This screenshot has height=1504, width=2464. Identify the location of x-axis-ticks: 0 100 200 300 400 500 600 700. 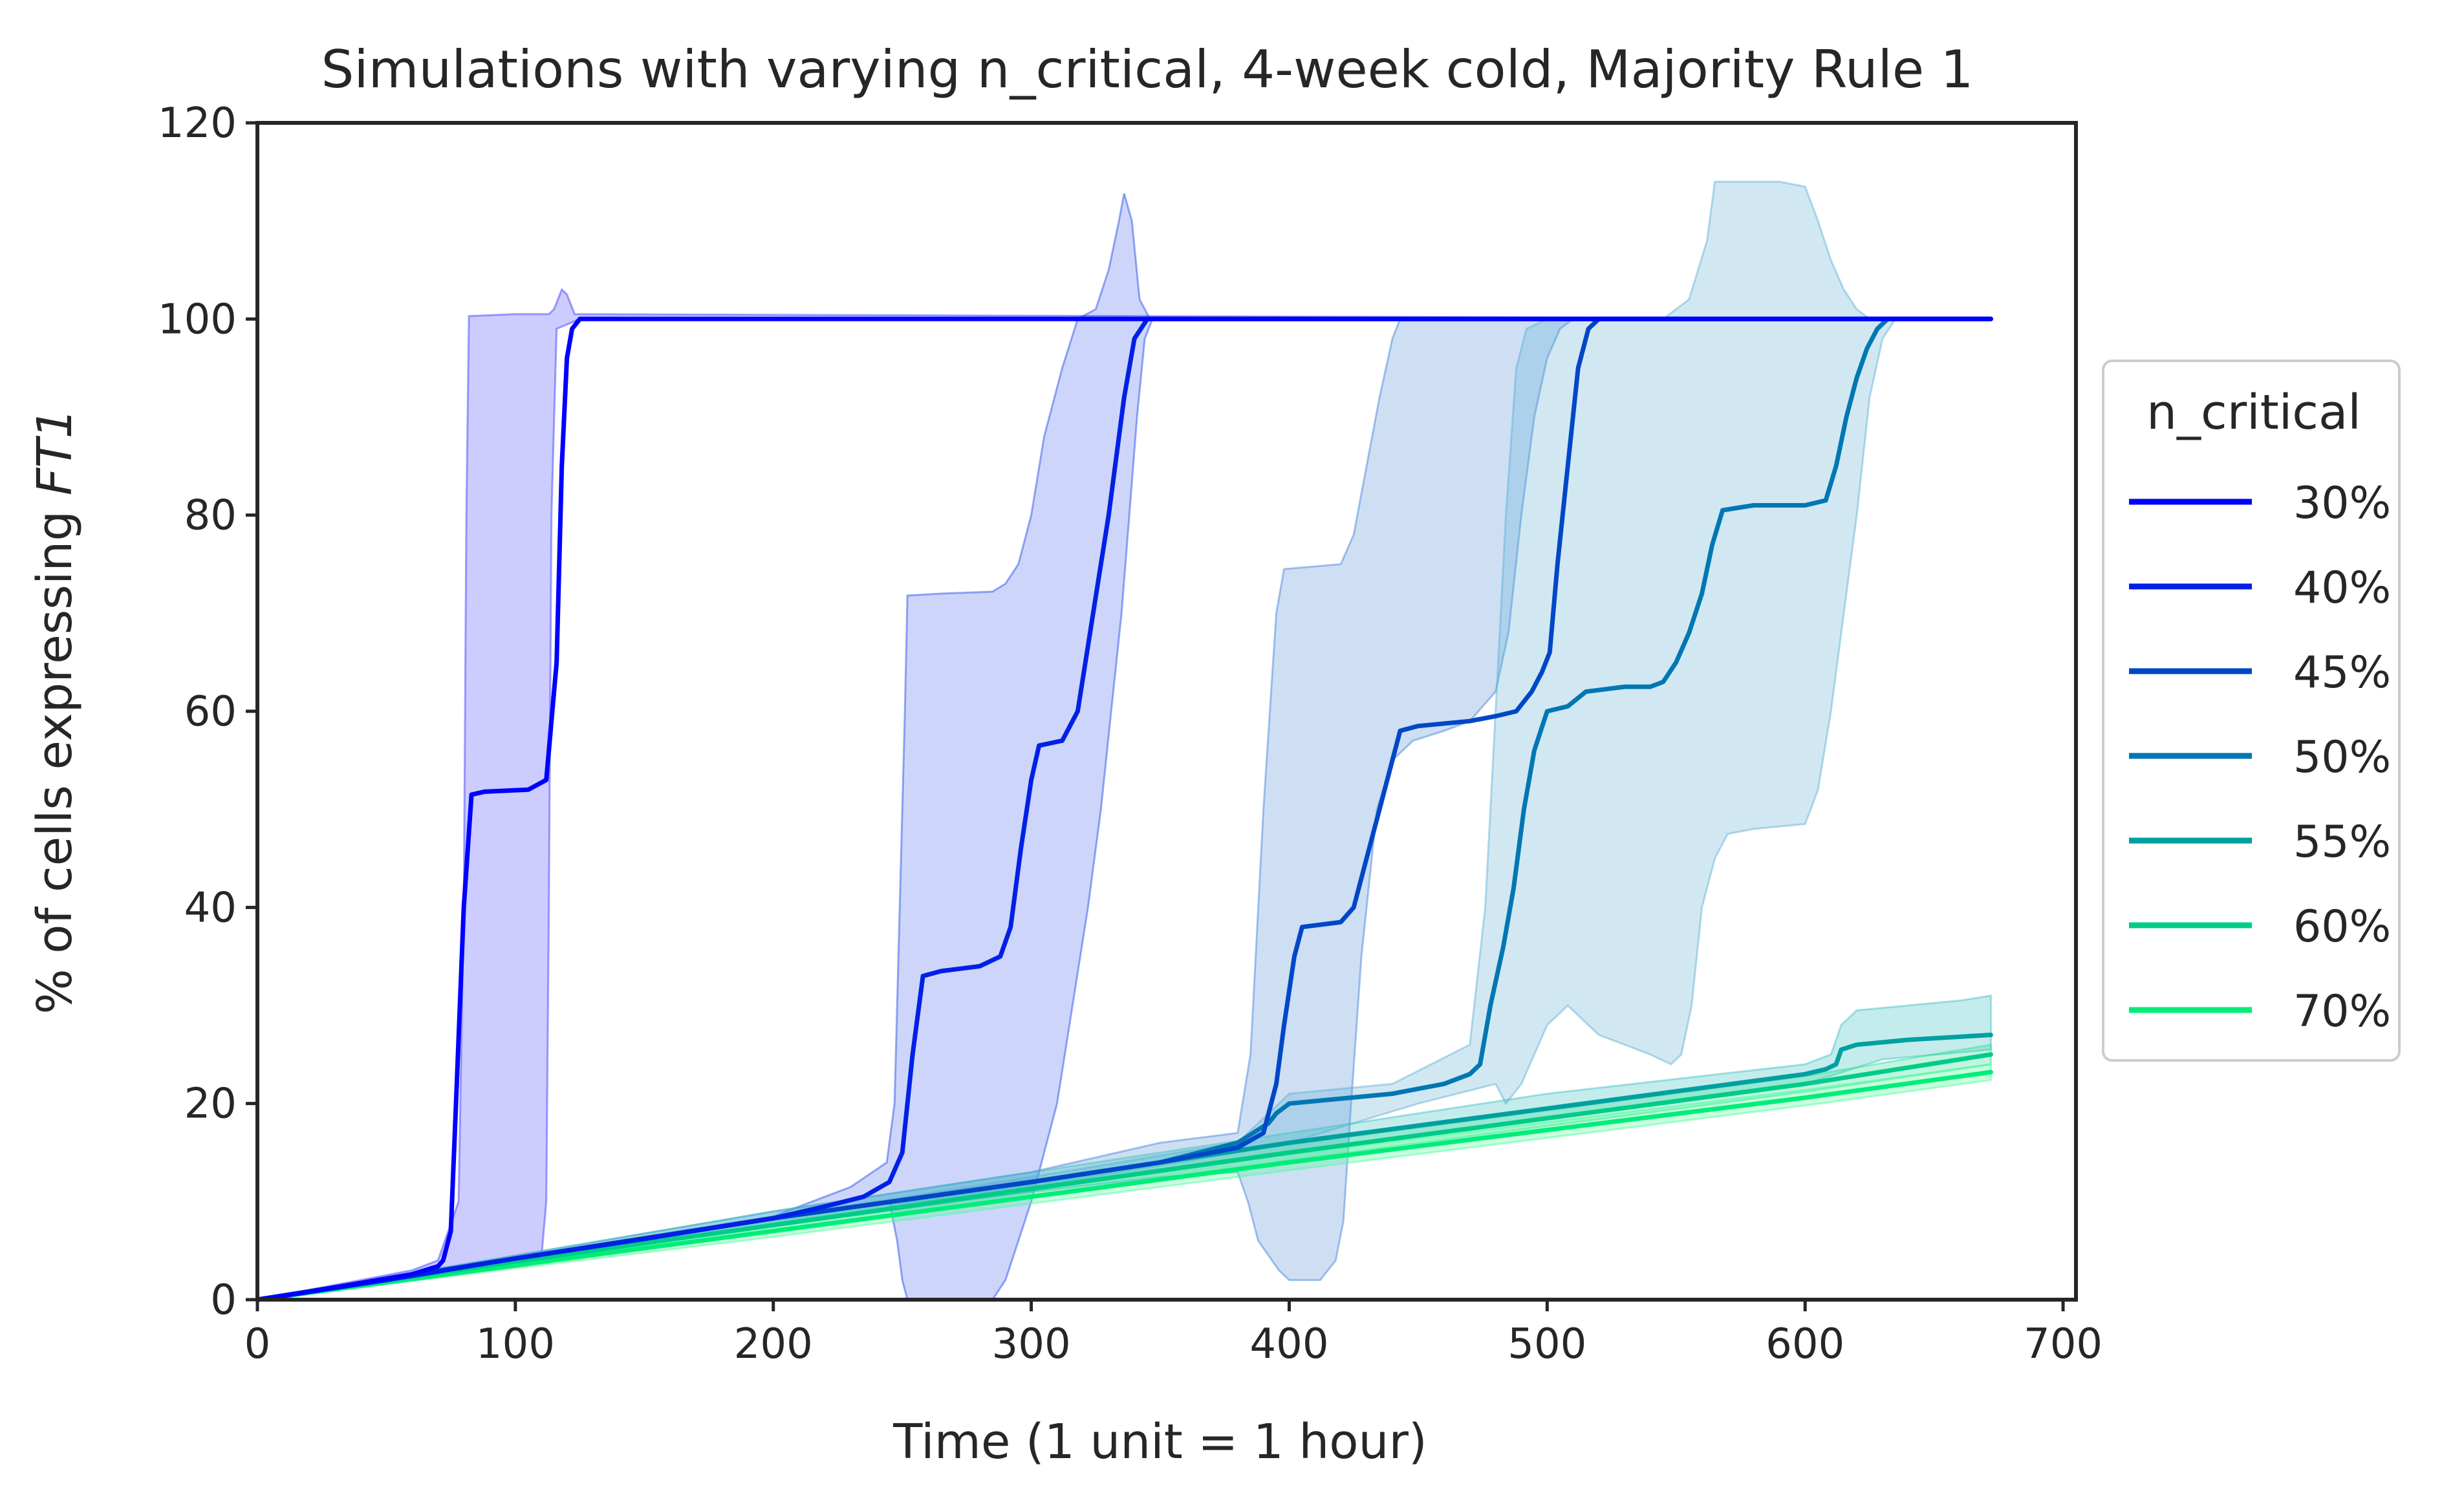
(1173, 1334).